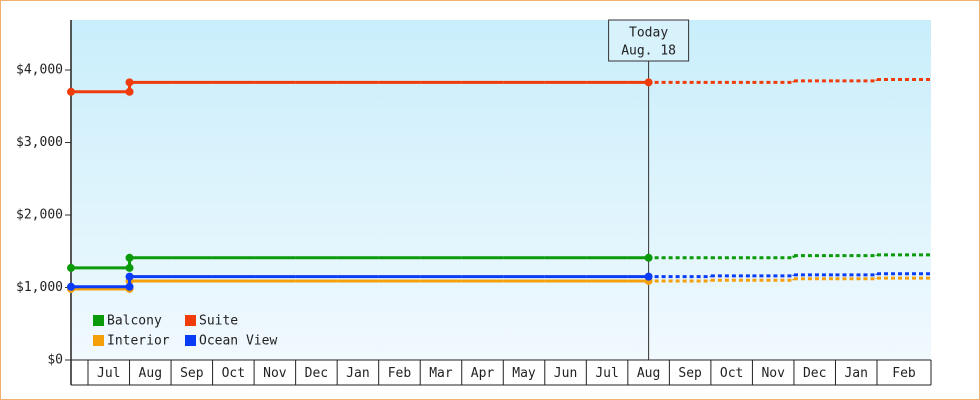  Describe the element at coordinates (39, 142) in the screenshot. I see `y-tick-label: $3,000` at that location.